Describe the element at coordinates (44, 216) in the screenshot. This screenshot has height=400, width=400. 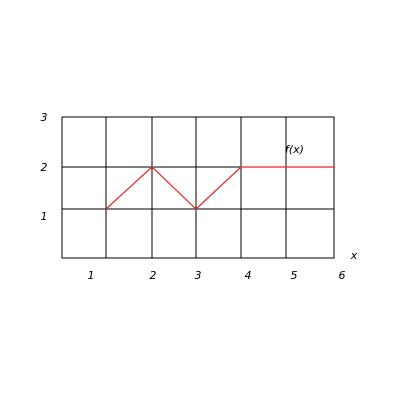
I see `y-tick-label: 1` at that location.